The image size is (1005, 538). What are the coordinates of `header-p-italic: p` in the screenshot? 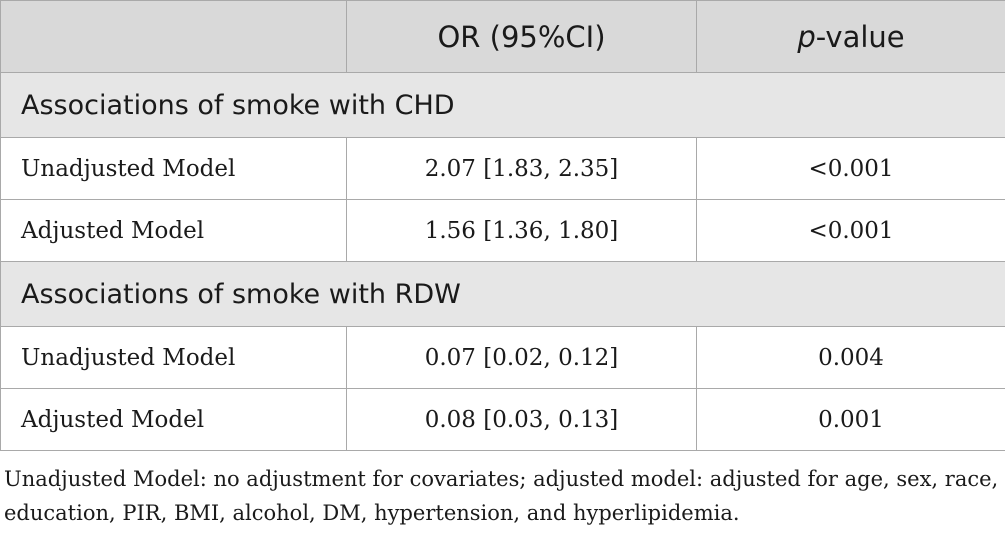 It's located at (806, 36).